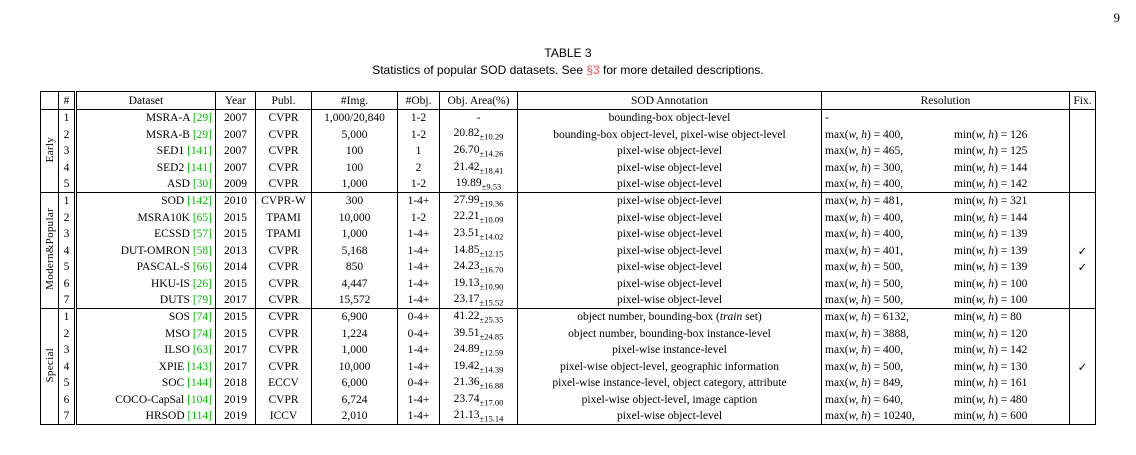 The height and width of the screenshot is (455, 1136). What do you see at coordinates (283, 184) in the screenshot?
I see `cell-publication: CVPR` at bounding box center [283, 184].